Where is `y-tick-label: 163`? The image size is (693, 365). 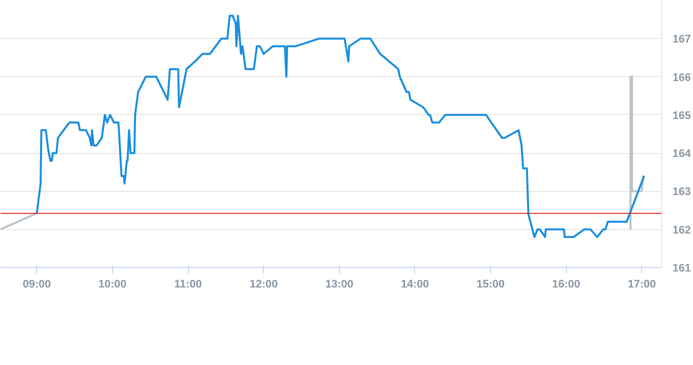 y-tick-label: 163 is located at coordinates (681, 192).